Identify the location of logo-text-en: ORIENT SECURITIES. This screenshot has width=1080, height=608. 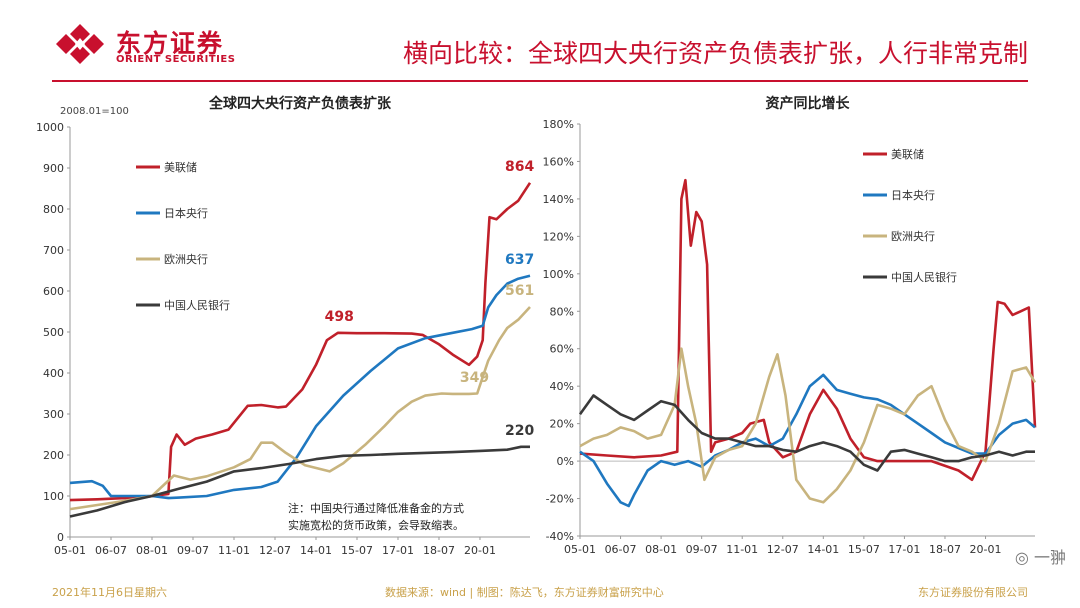
(176, 59).